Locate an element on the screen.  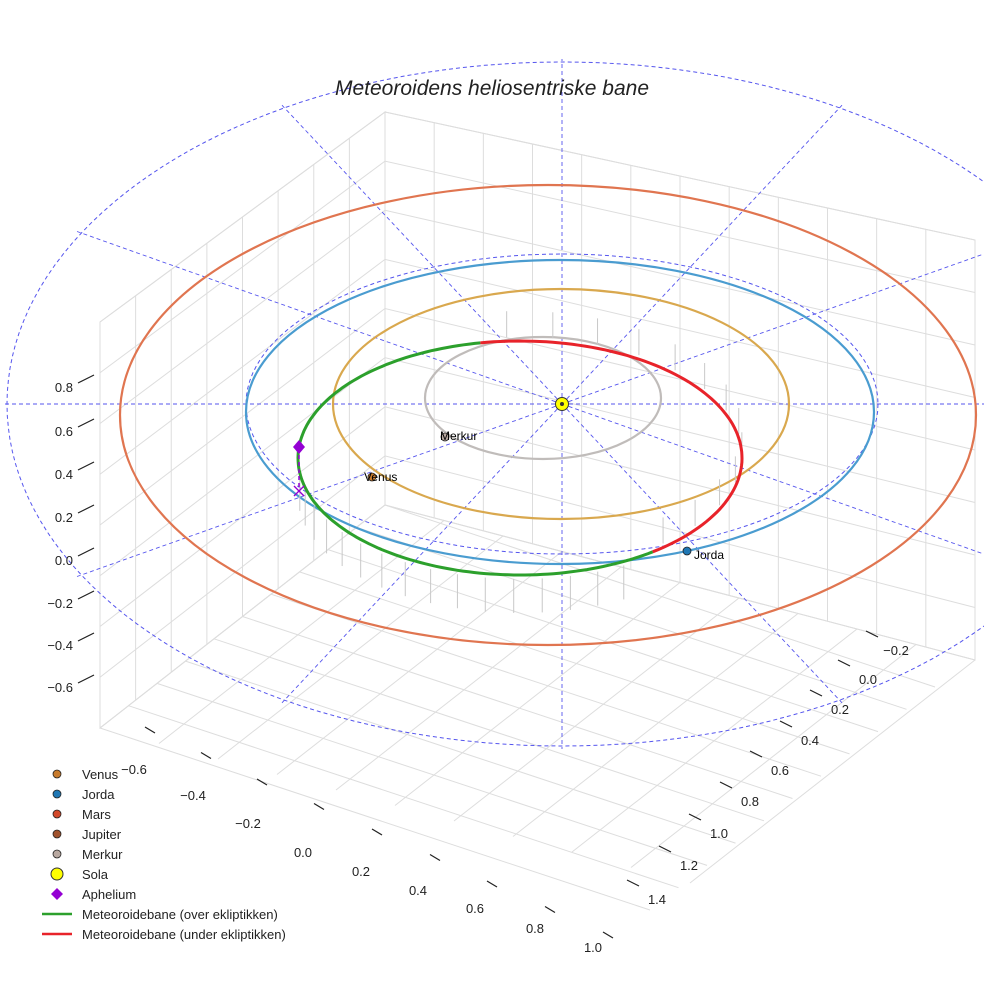
orbit-merkur is located at coordinates (543, 398).